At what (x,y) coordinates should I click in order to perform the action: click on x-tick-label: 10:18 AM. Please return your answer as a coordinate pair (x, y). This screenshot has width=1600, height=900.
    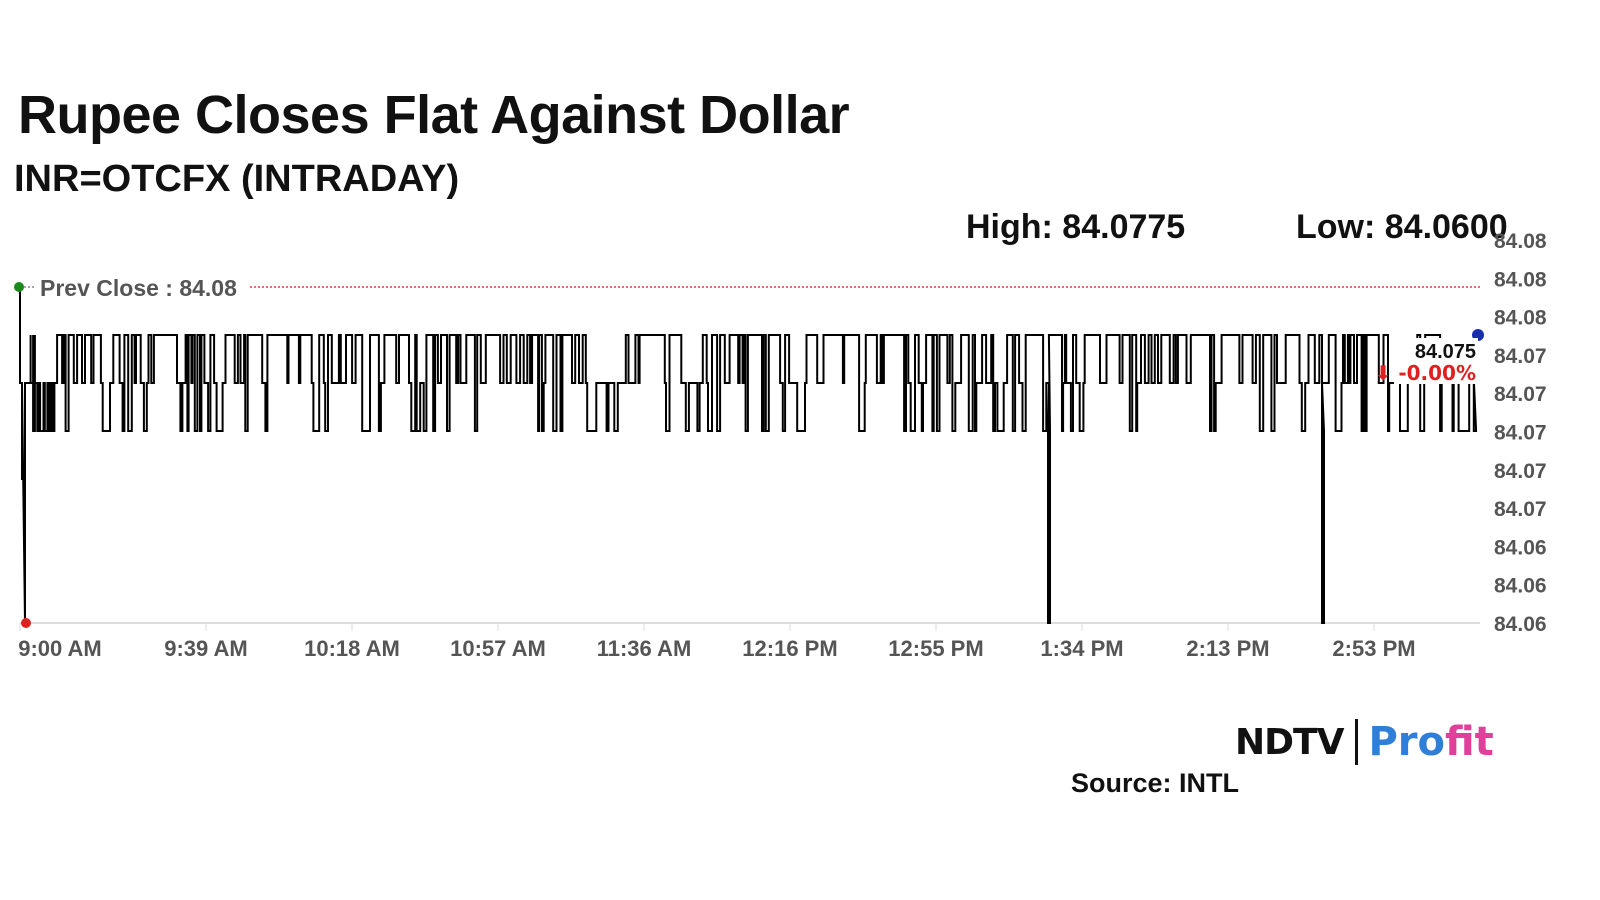
    Looking at the image, I should click on (352, 648).